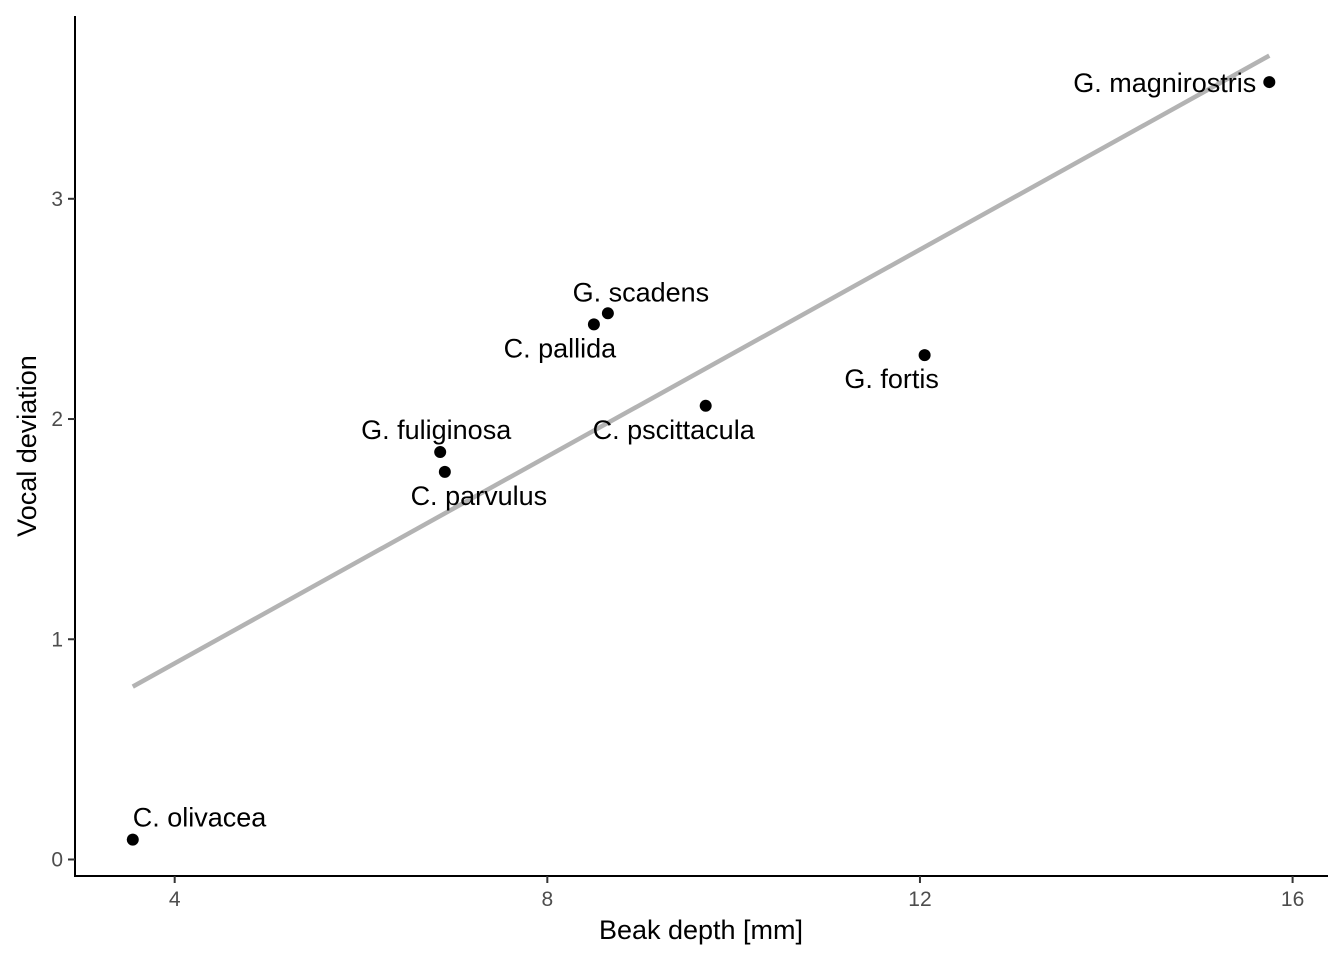  Describe the element at coordinates (701, 930) in the screenshot. I see `x-axis-title: Beak depth [mm]` at that location.